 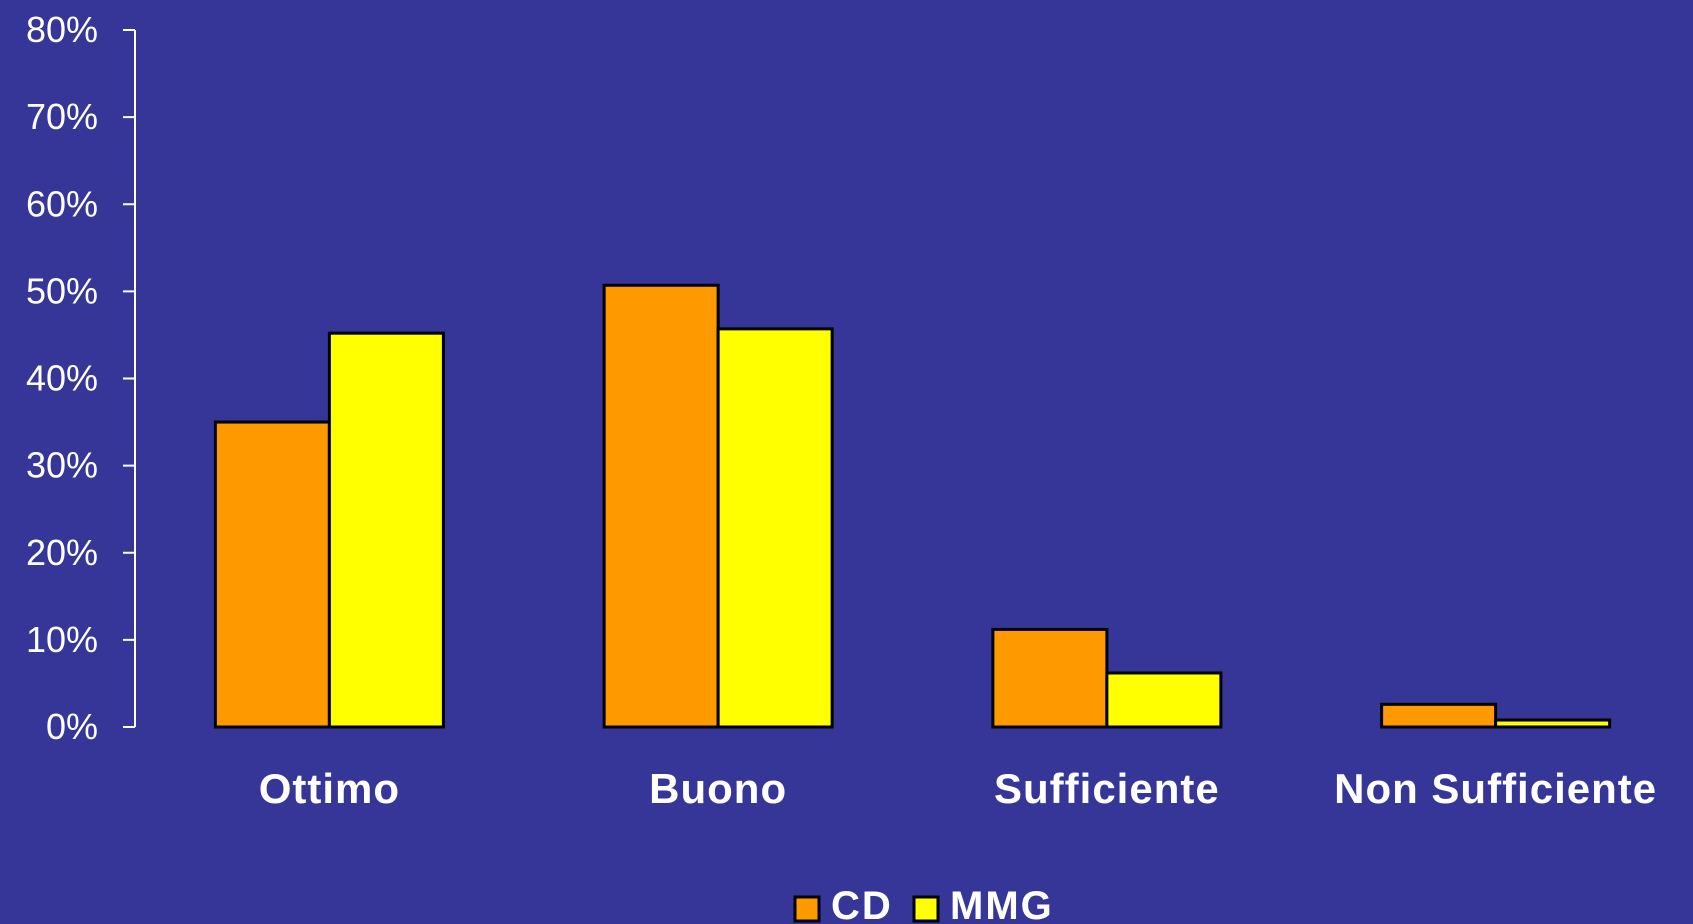 What do you see at coordinates (1107, 788) in the screenshot?
I see `x-category-label: Sufficiente` at bounding box center [1107, 788].